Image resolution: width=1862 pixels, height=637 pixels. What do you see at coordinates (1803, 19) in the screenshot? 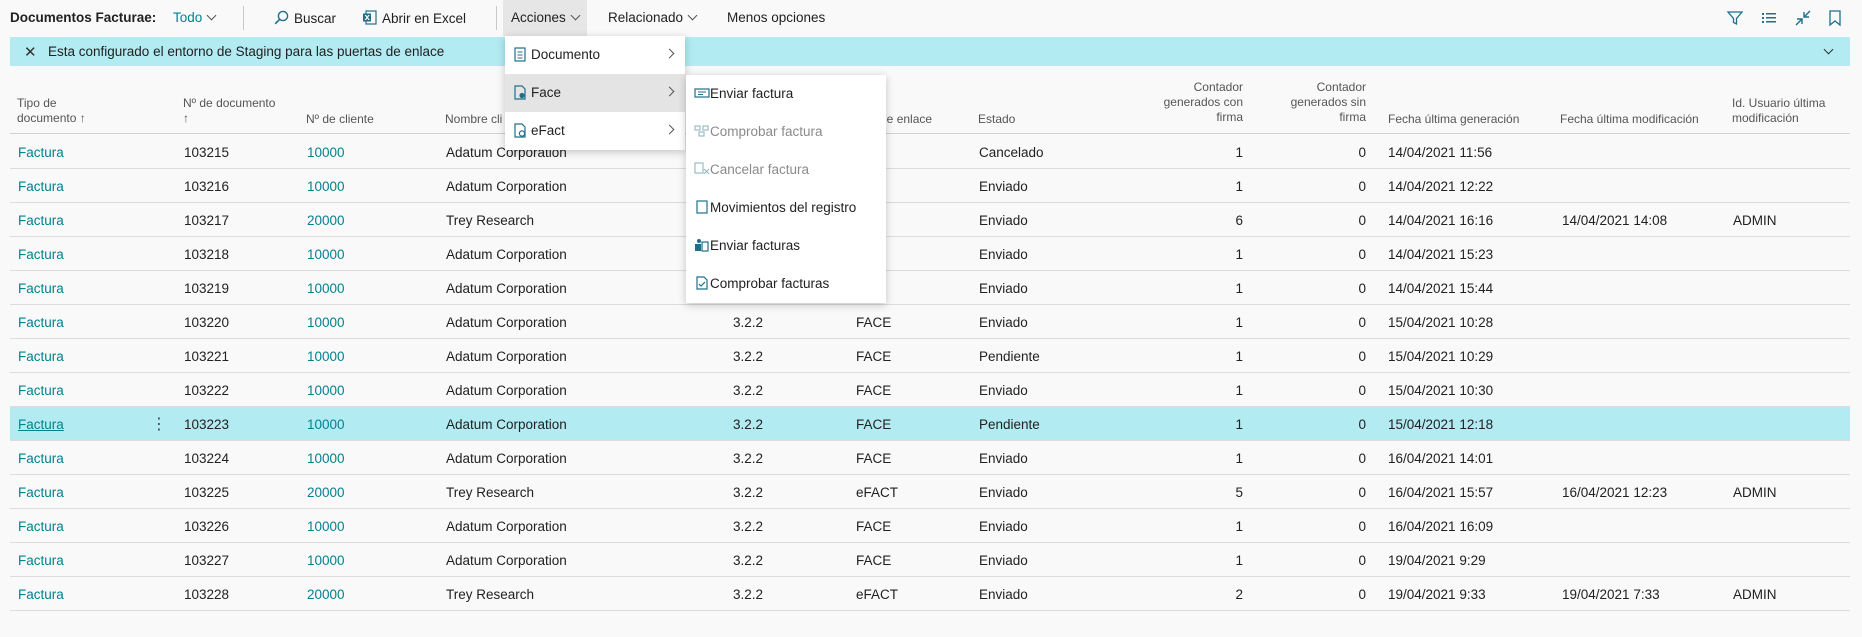
I see `collapse-icon` at bounding box center [1803, 19].